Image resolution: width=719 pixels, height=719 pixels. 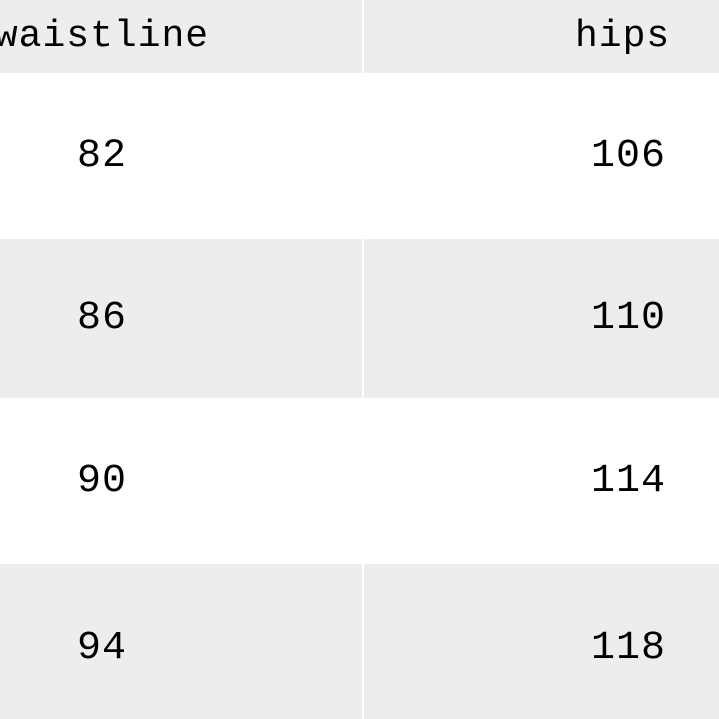 I want to click on cell-hips: 114, so click(x=629, y=481).